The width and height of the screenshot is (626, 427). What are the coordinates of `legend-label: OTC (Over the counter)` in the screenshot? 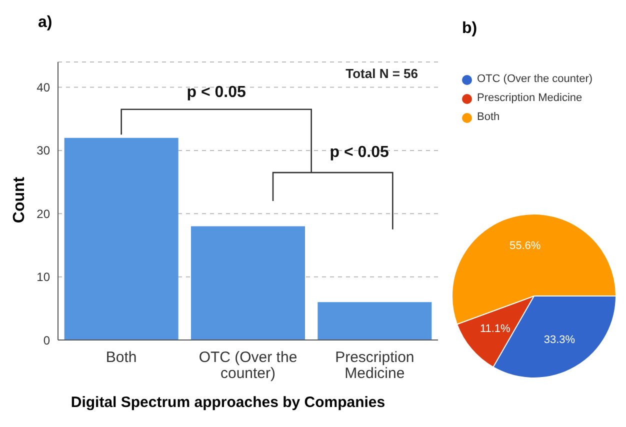 It's located at (535, 79).